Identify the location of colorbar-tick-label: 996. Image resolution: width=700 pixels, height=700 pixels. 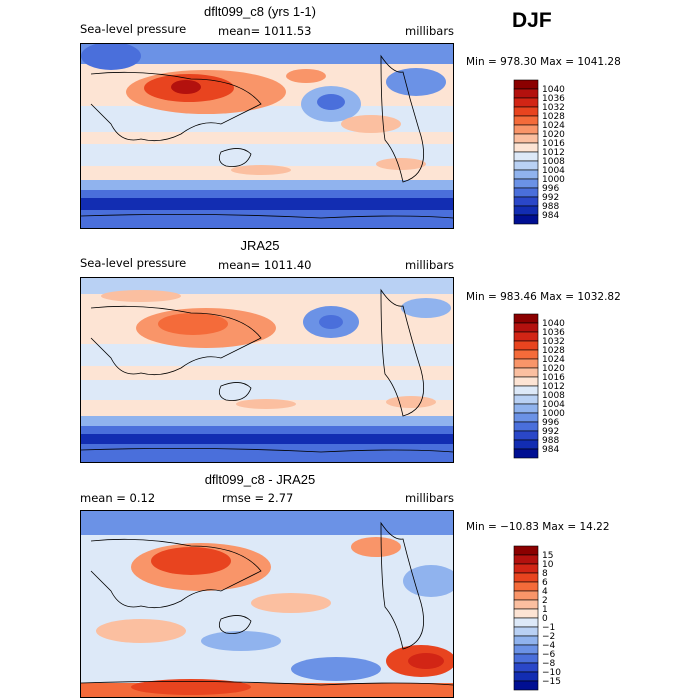
(550, 189).